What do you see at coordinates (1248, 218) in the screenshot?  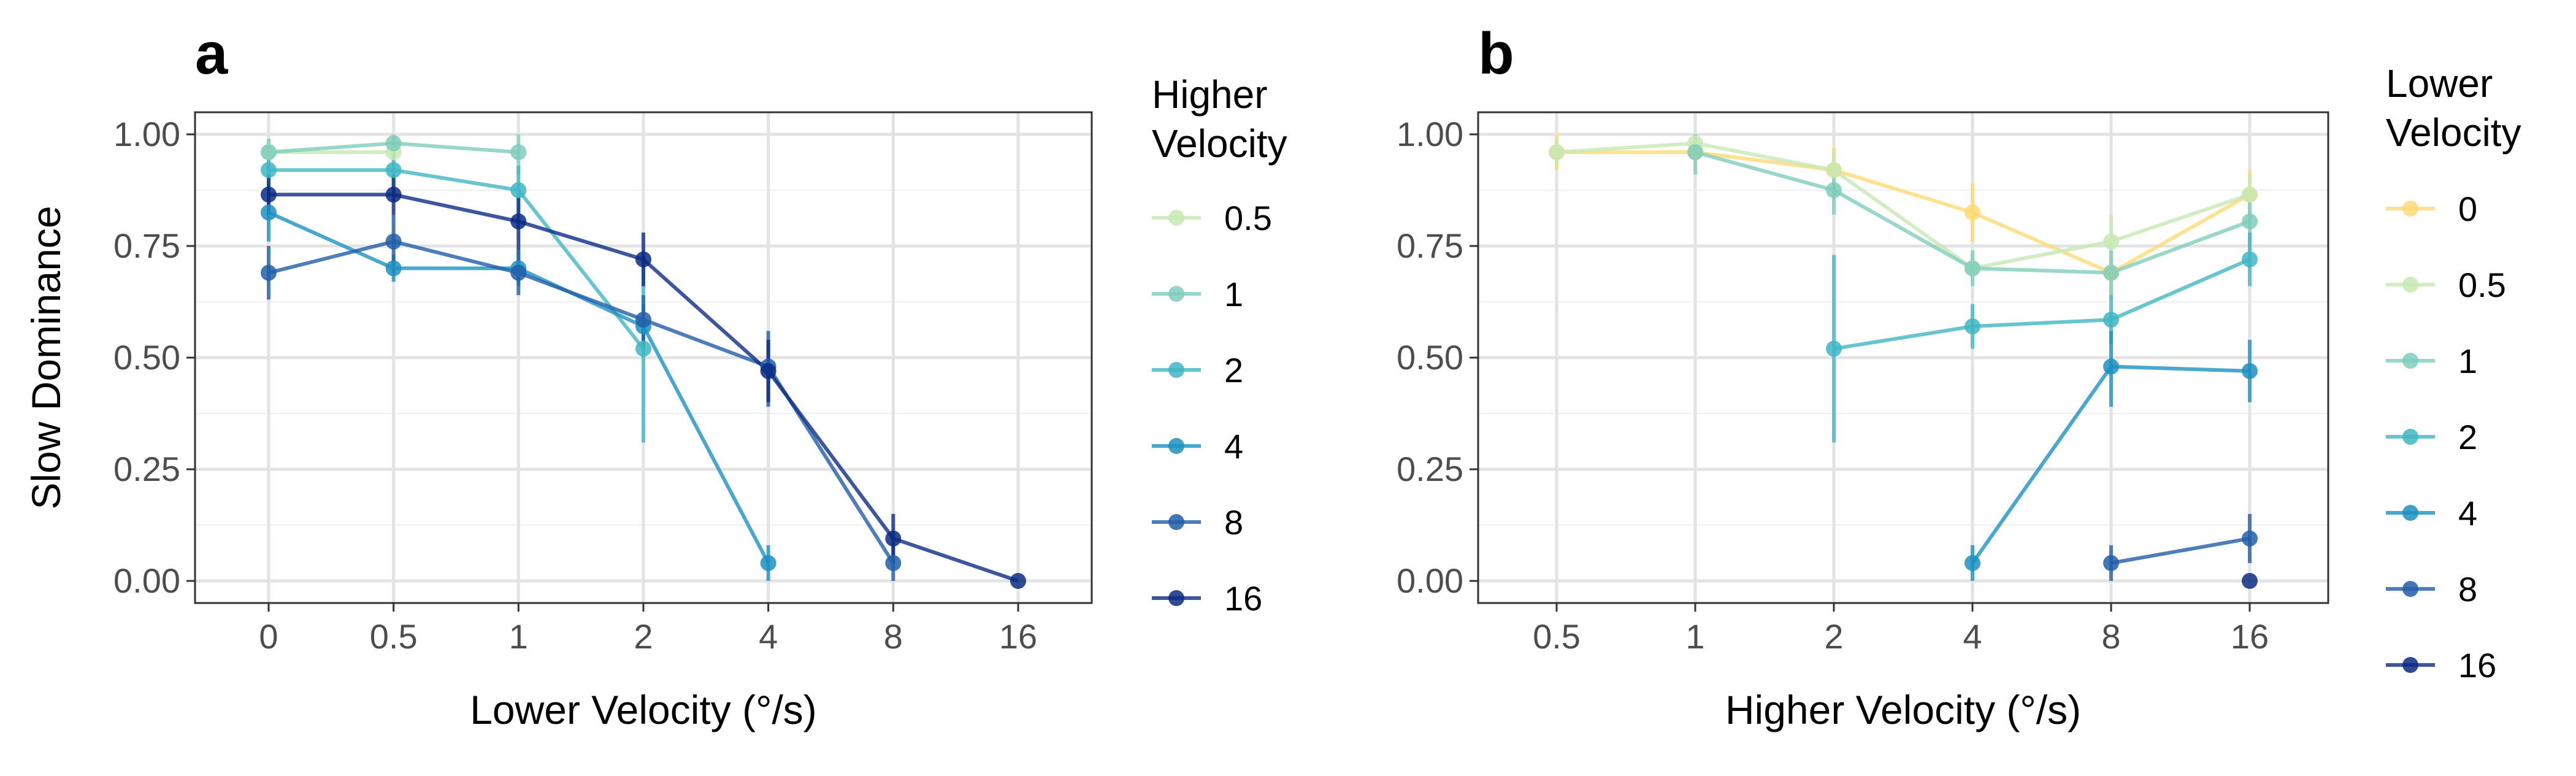 I see `legend-label-0.5: 0.5` at bounding box center [1248, 218].